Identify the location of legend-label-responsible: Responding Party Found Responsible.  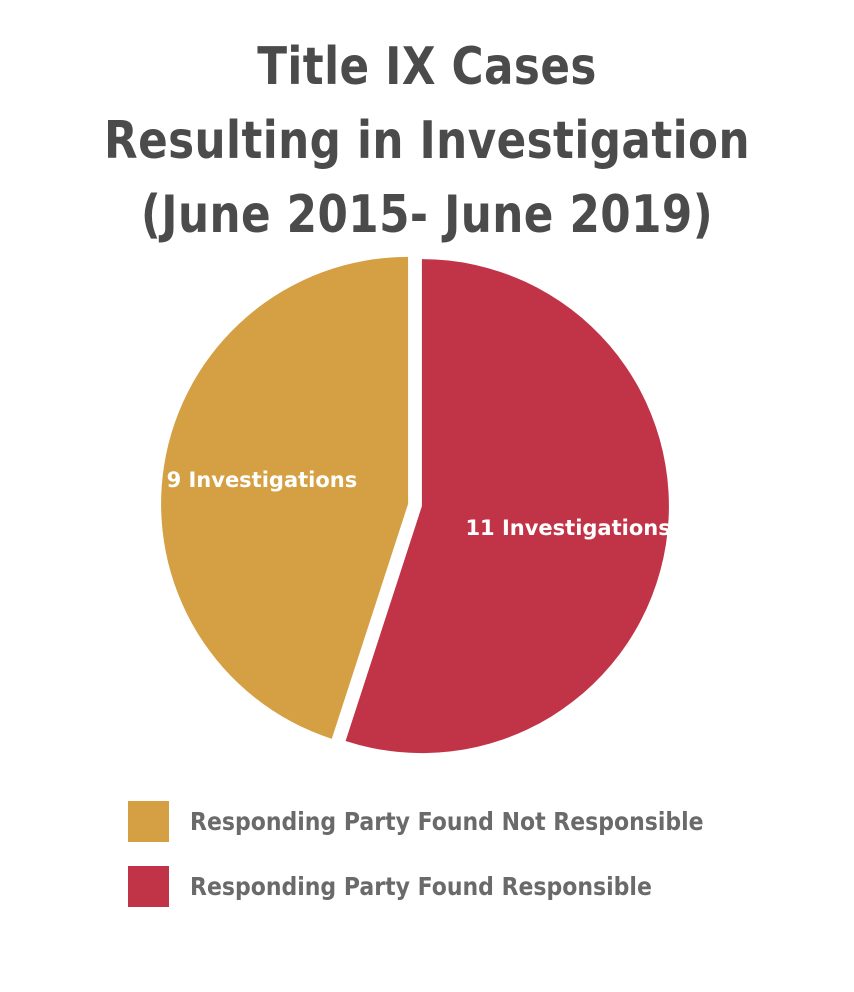
(421, 886).